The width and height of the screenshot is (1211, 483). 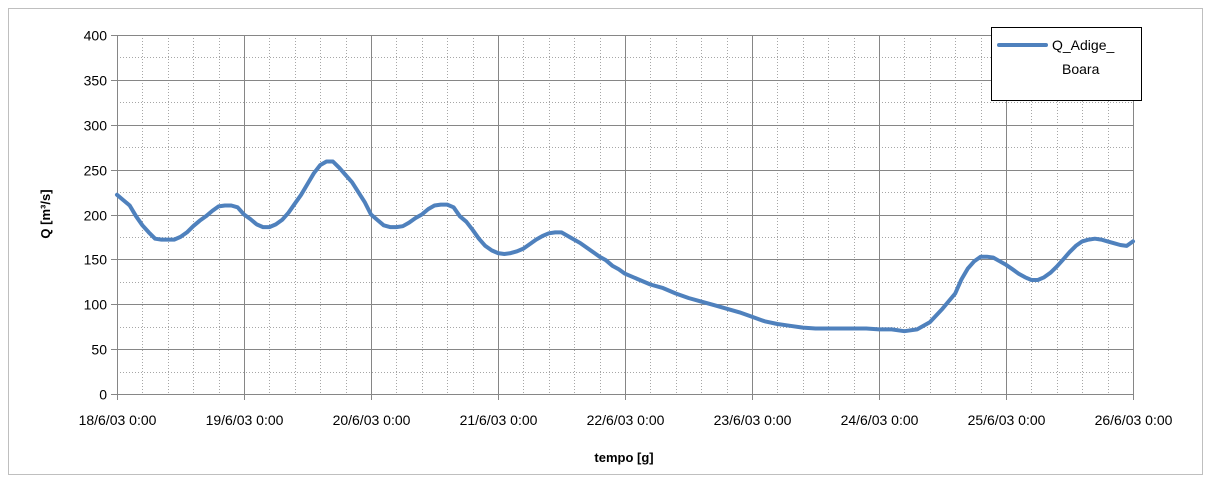 I want to click on y-tick-label: 350, so click(x=96, y=81).